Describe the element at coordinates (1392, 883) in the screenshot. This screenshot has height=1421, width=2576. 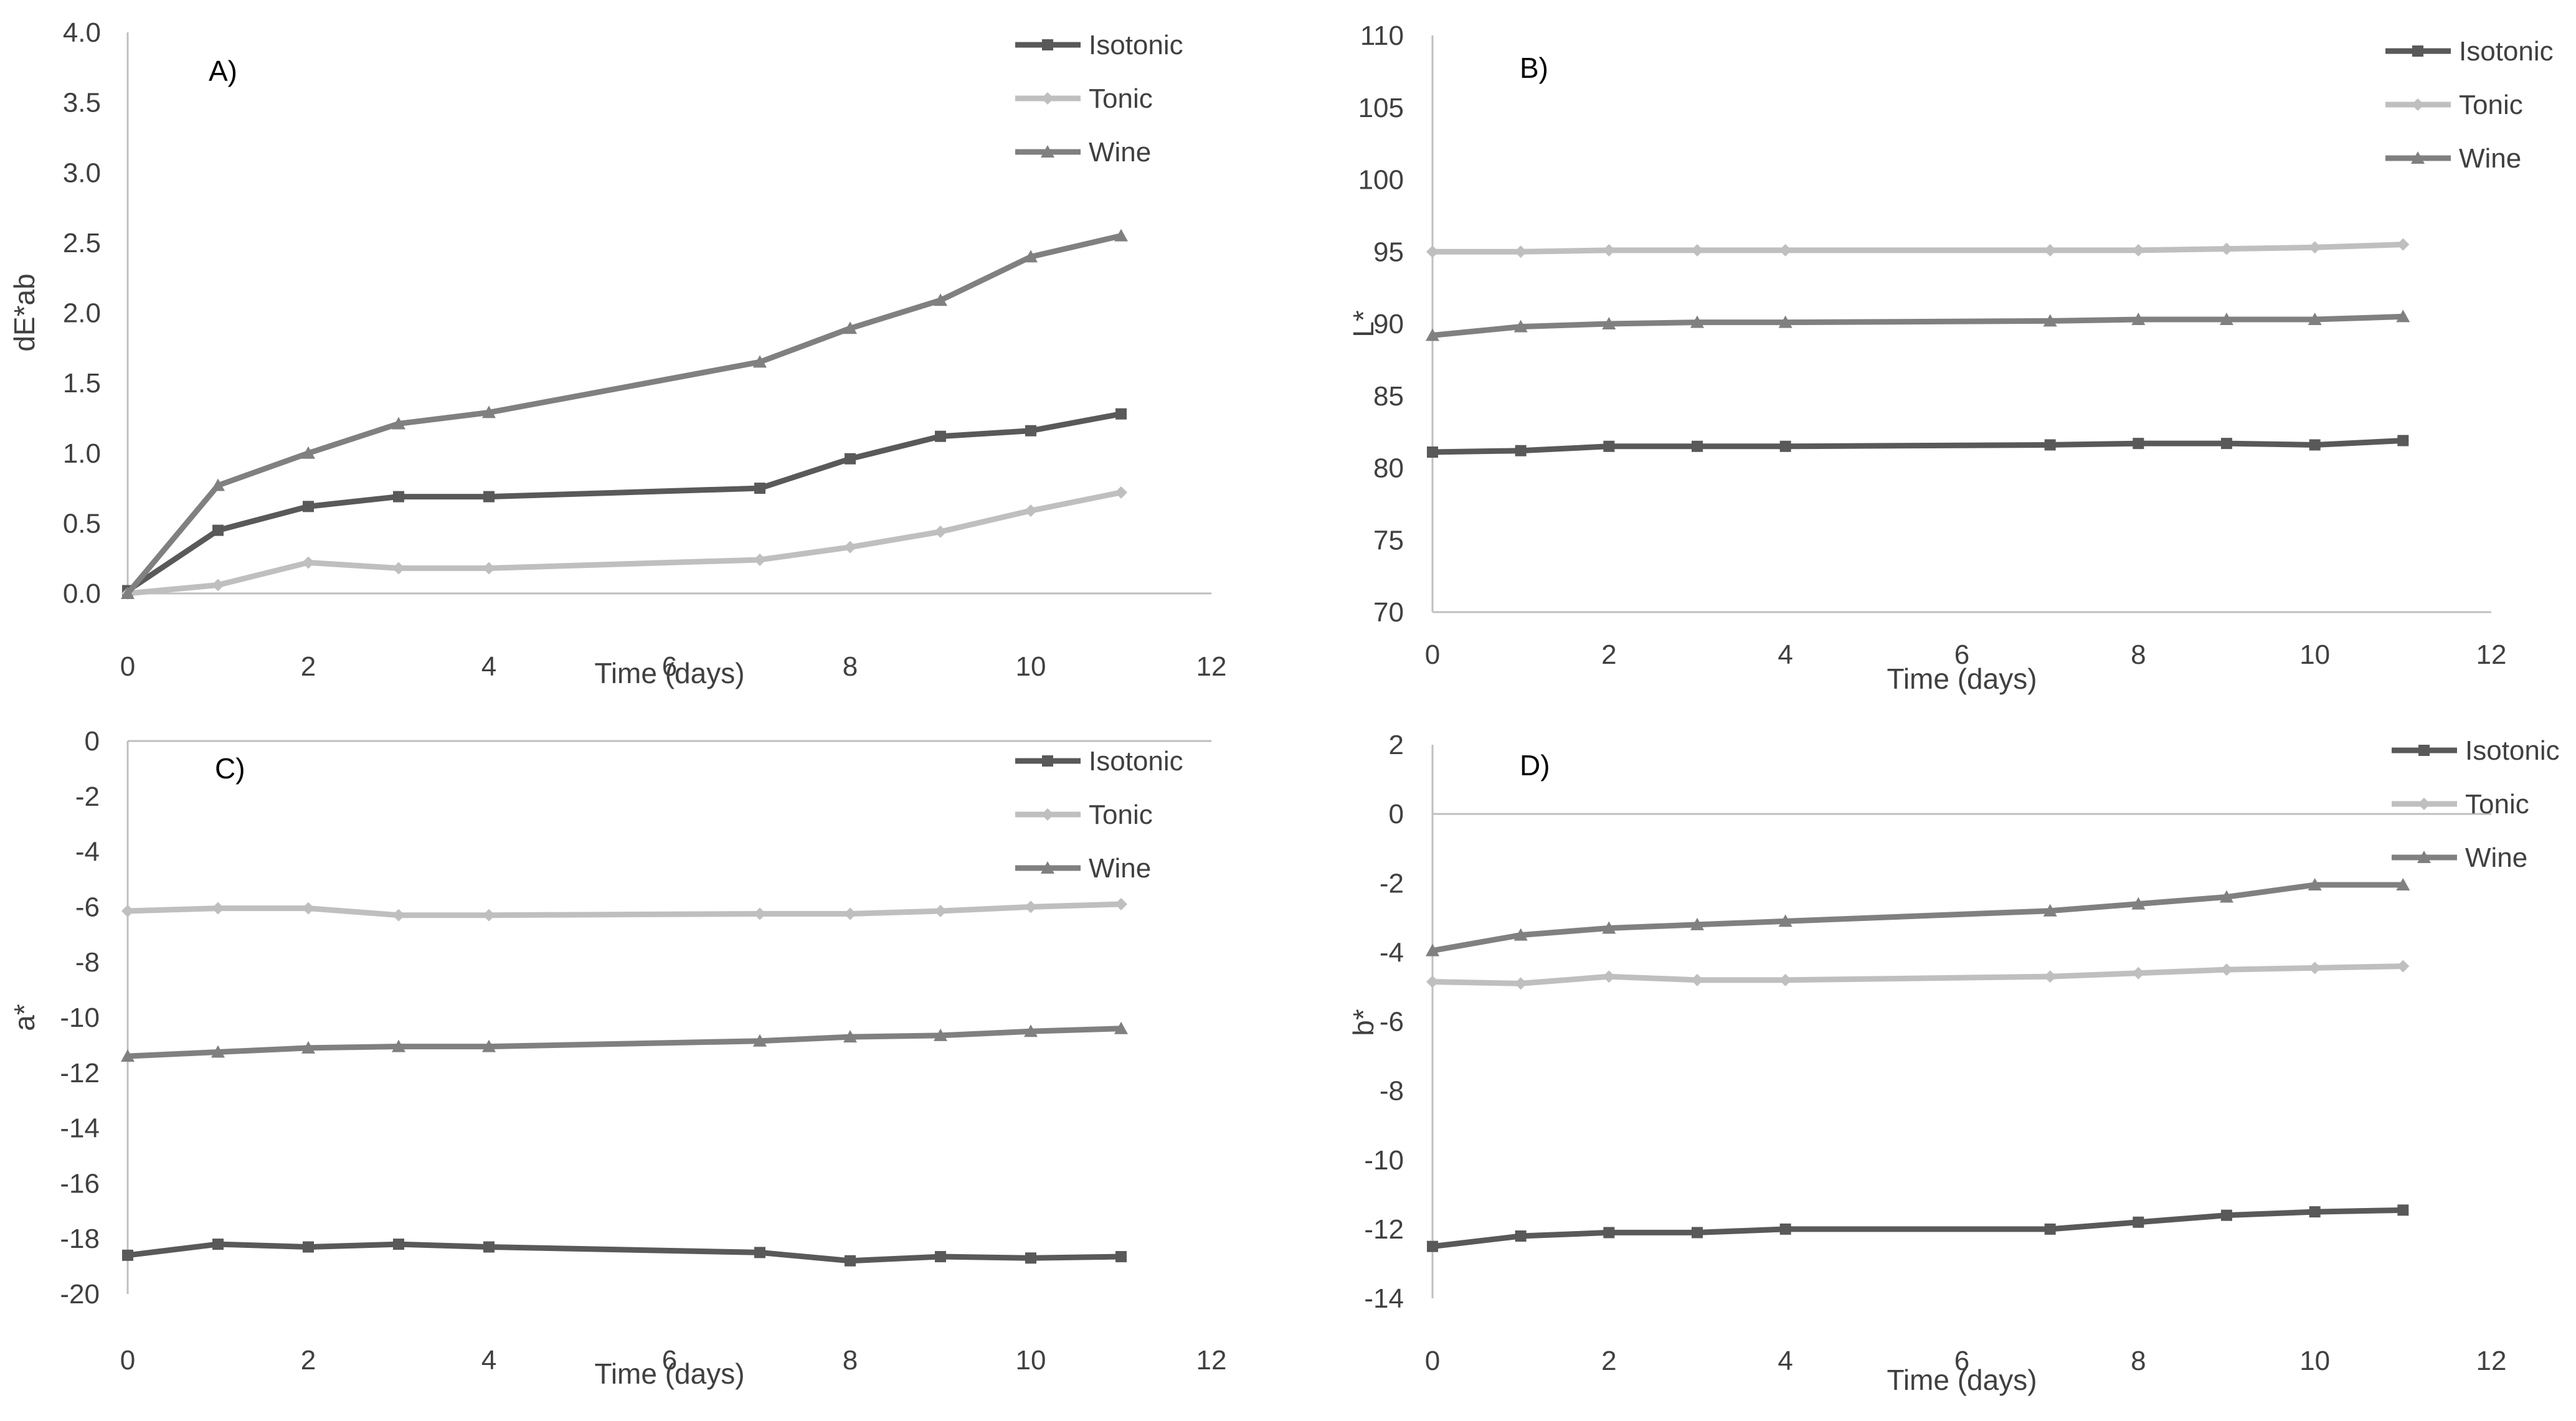
I see `y-tick-label: -2` at that location.